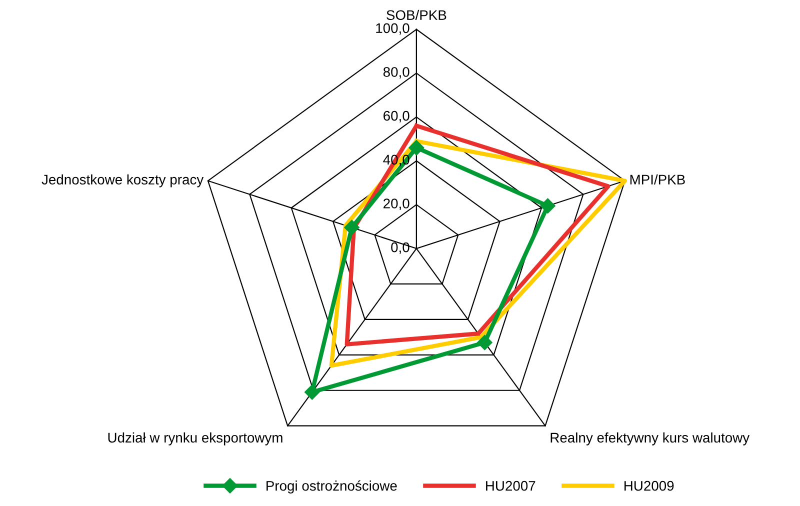 This screenshot has width=800, height=506. Describe the element at coordinates (400, 248) in the screenshot. I see `y-tick-label: 0,0` at that location.